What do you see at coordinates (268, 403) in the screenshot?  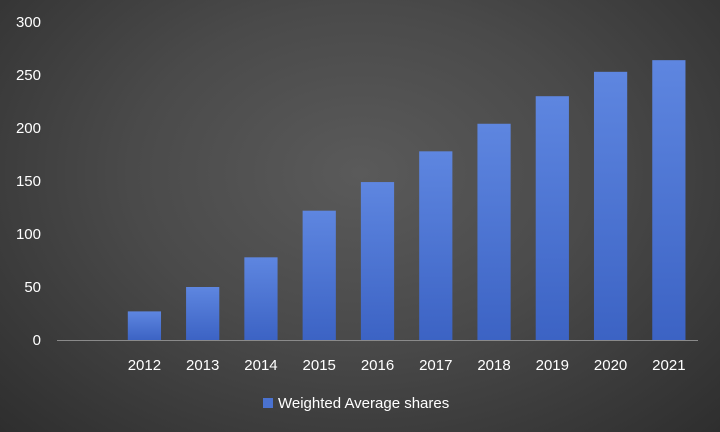 I see `legend-swatch` at bounding box center [268, 403].